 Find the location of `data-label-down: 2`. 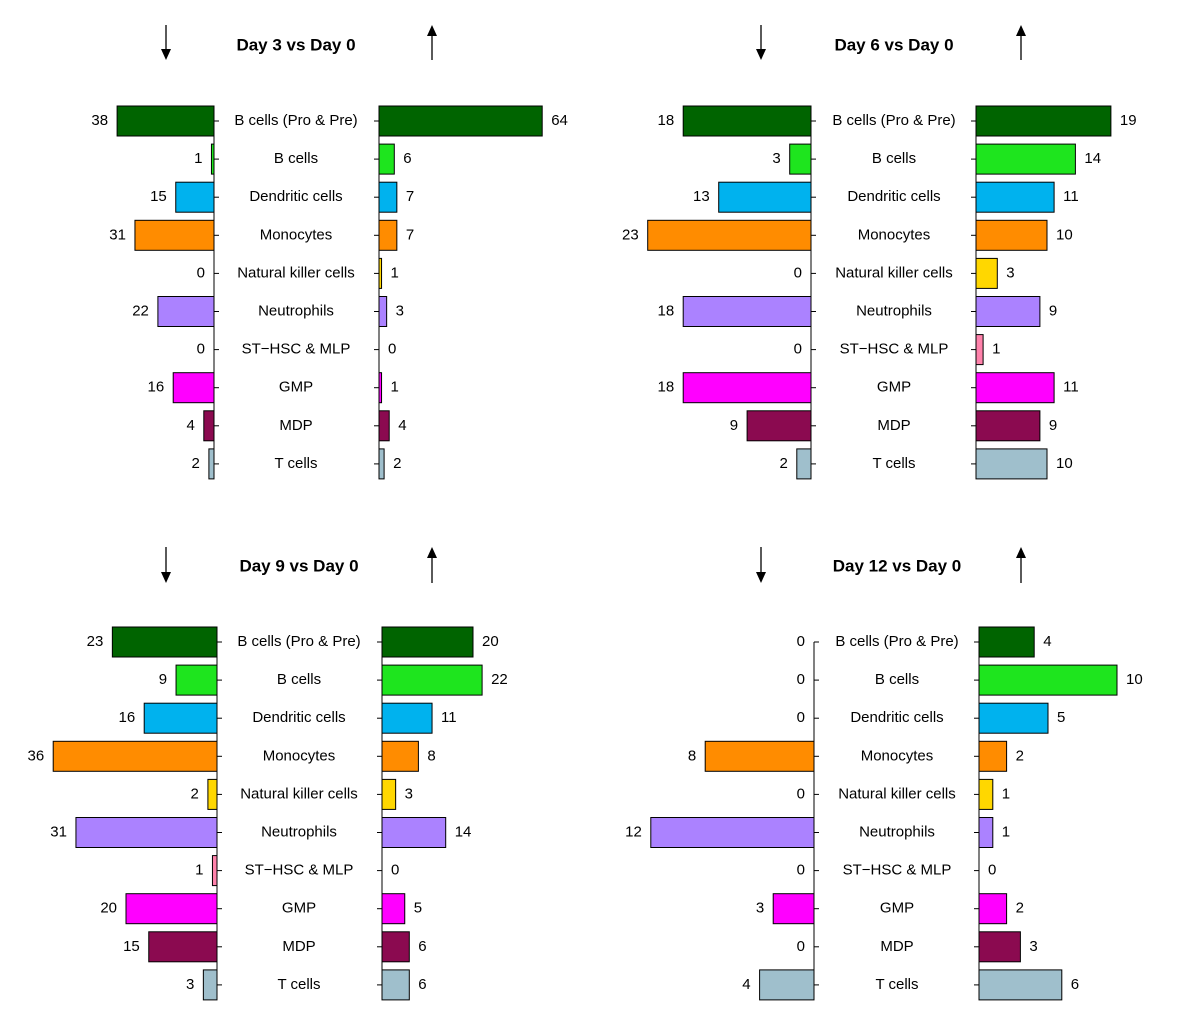

data-label-down: 2 is located at coordinates (195, 793).